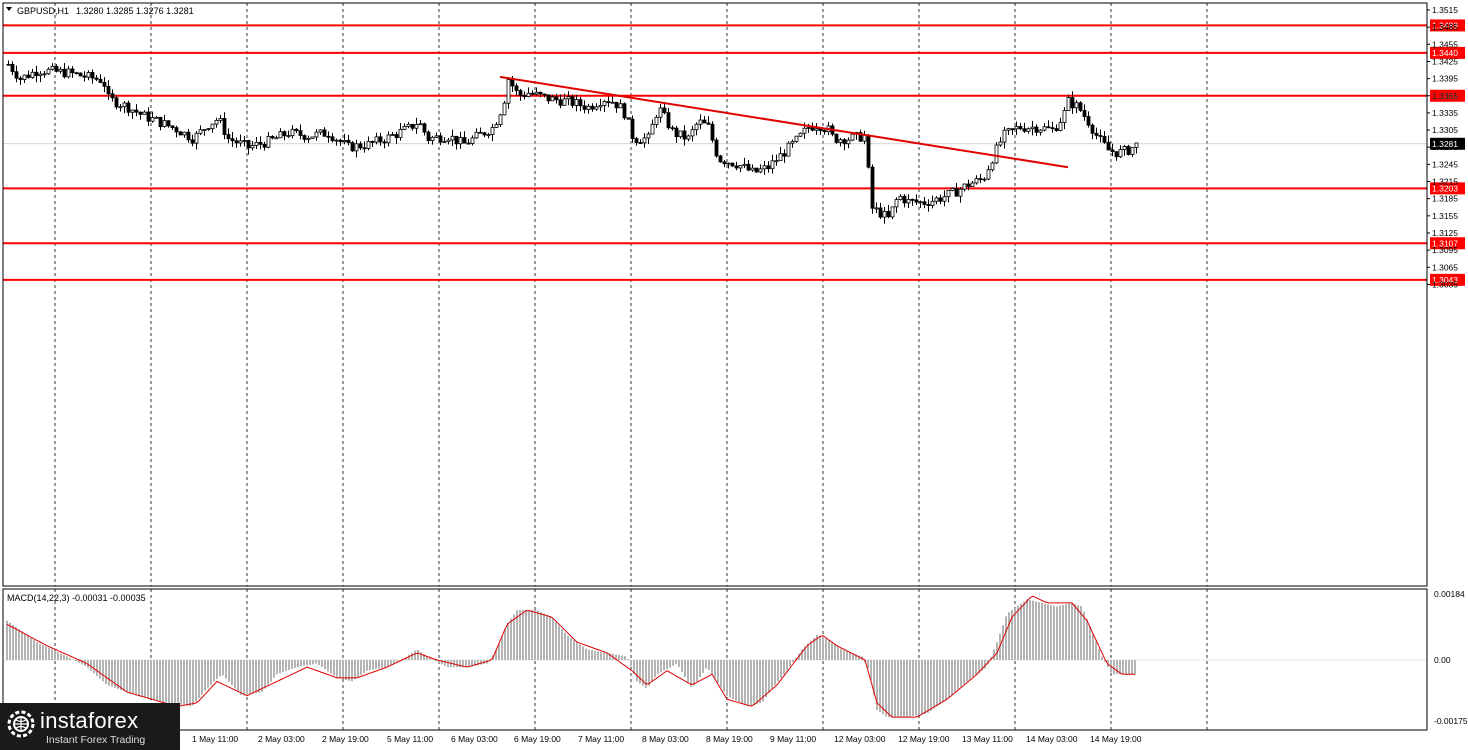  I want to click on price-tick-label: 1.3245, so click(1445, 164).